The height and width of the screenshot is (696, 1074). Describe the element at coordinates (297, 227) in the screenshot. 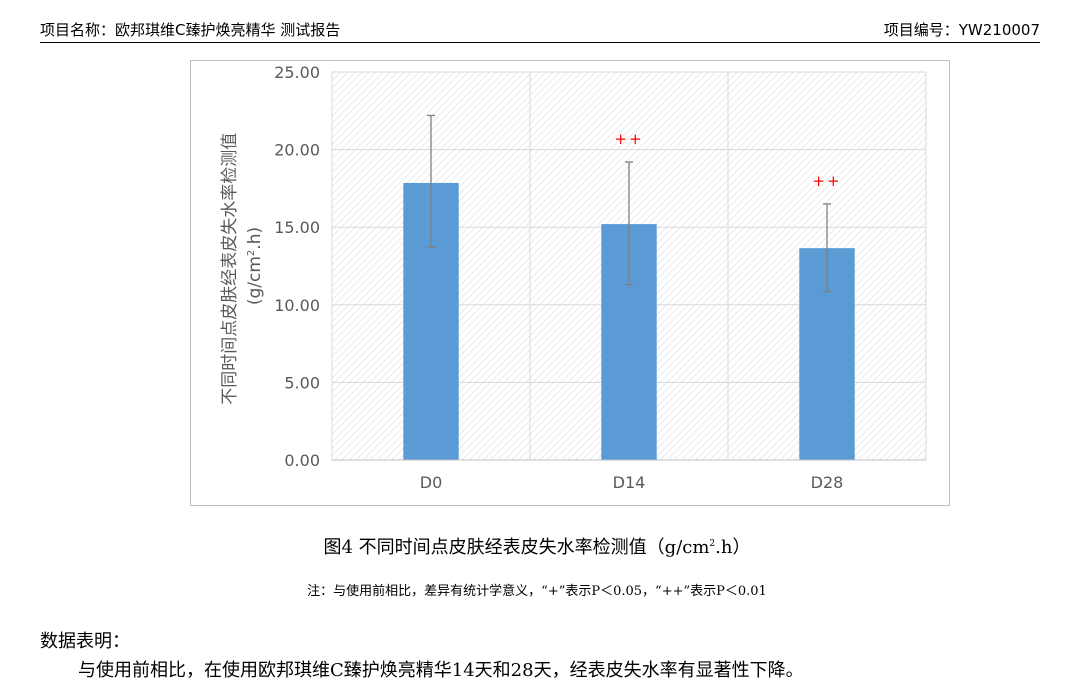

I see `y-tick-label: 15.00` at that location.